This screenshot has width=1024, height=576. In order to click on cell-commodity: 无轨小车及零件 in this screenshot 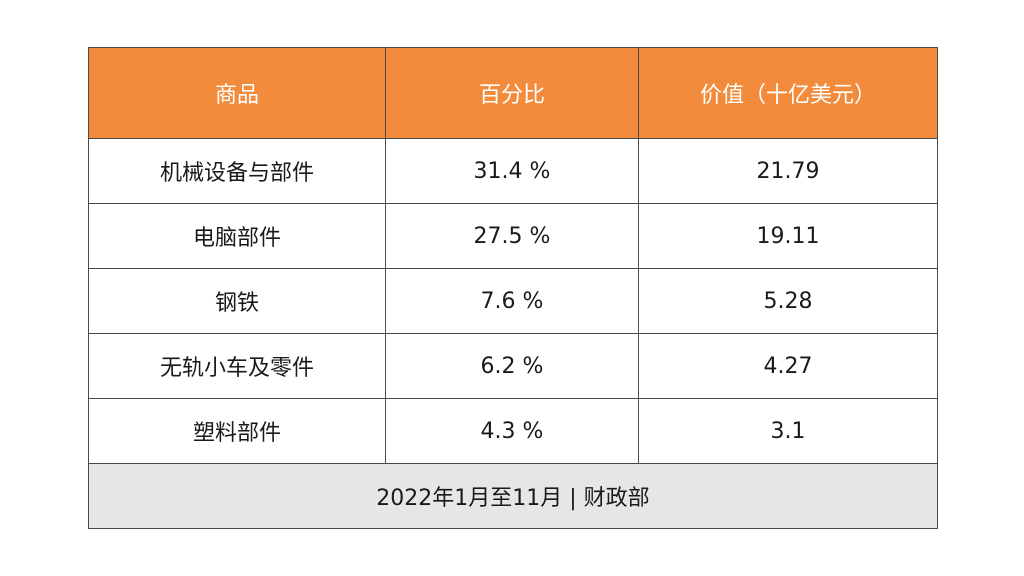, I will do `click(237, 366)`.